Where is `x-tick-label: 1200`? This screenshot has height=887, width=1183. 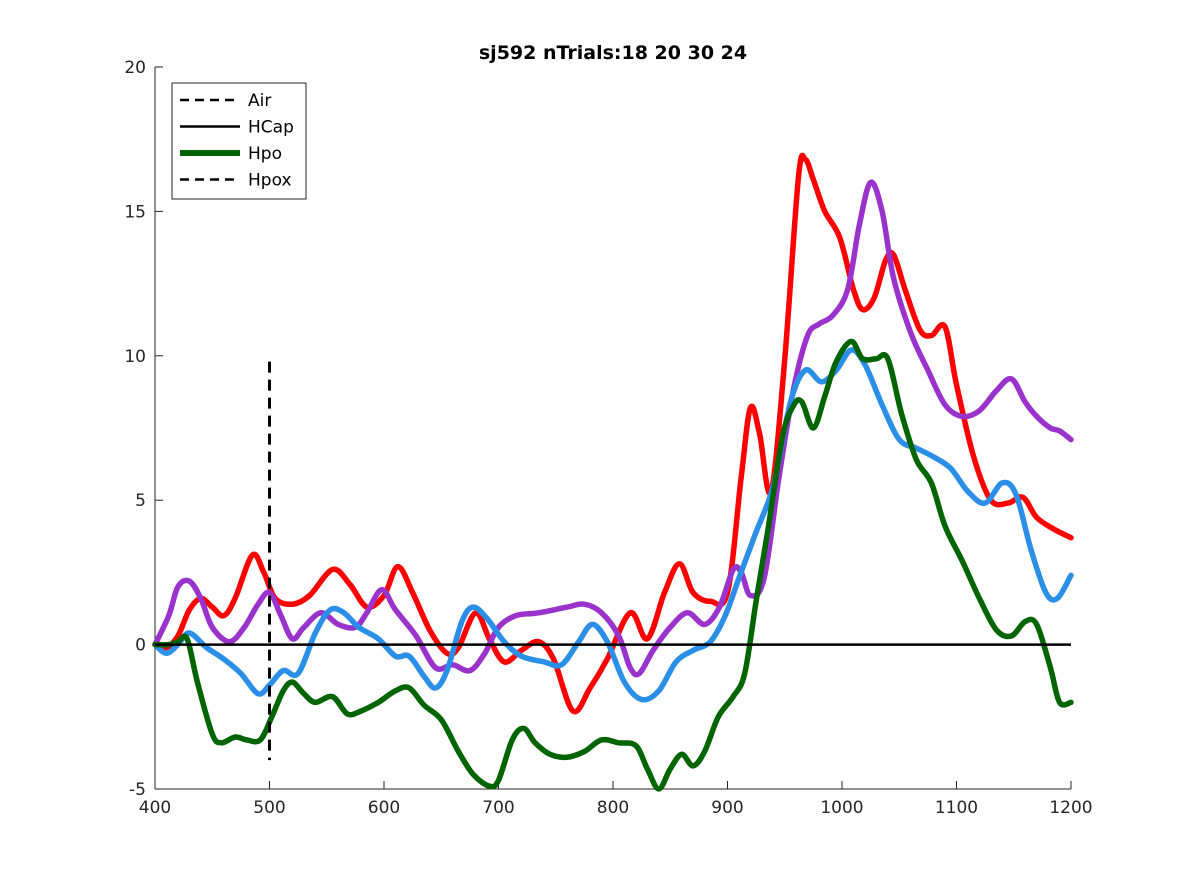 x-tick-label: 1200 is located at coordinates (1070, 808).